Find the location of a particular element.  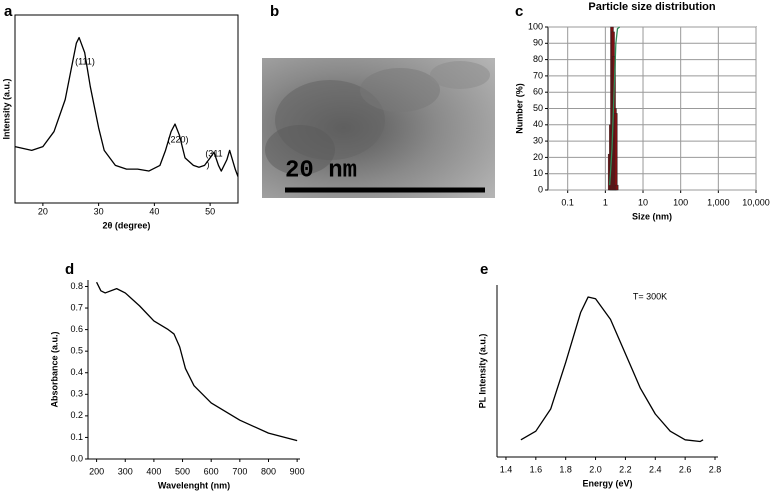

x-axis-label: Energy (eV) is located at coordinates (607, 483).